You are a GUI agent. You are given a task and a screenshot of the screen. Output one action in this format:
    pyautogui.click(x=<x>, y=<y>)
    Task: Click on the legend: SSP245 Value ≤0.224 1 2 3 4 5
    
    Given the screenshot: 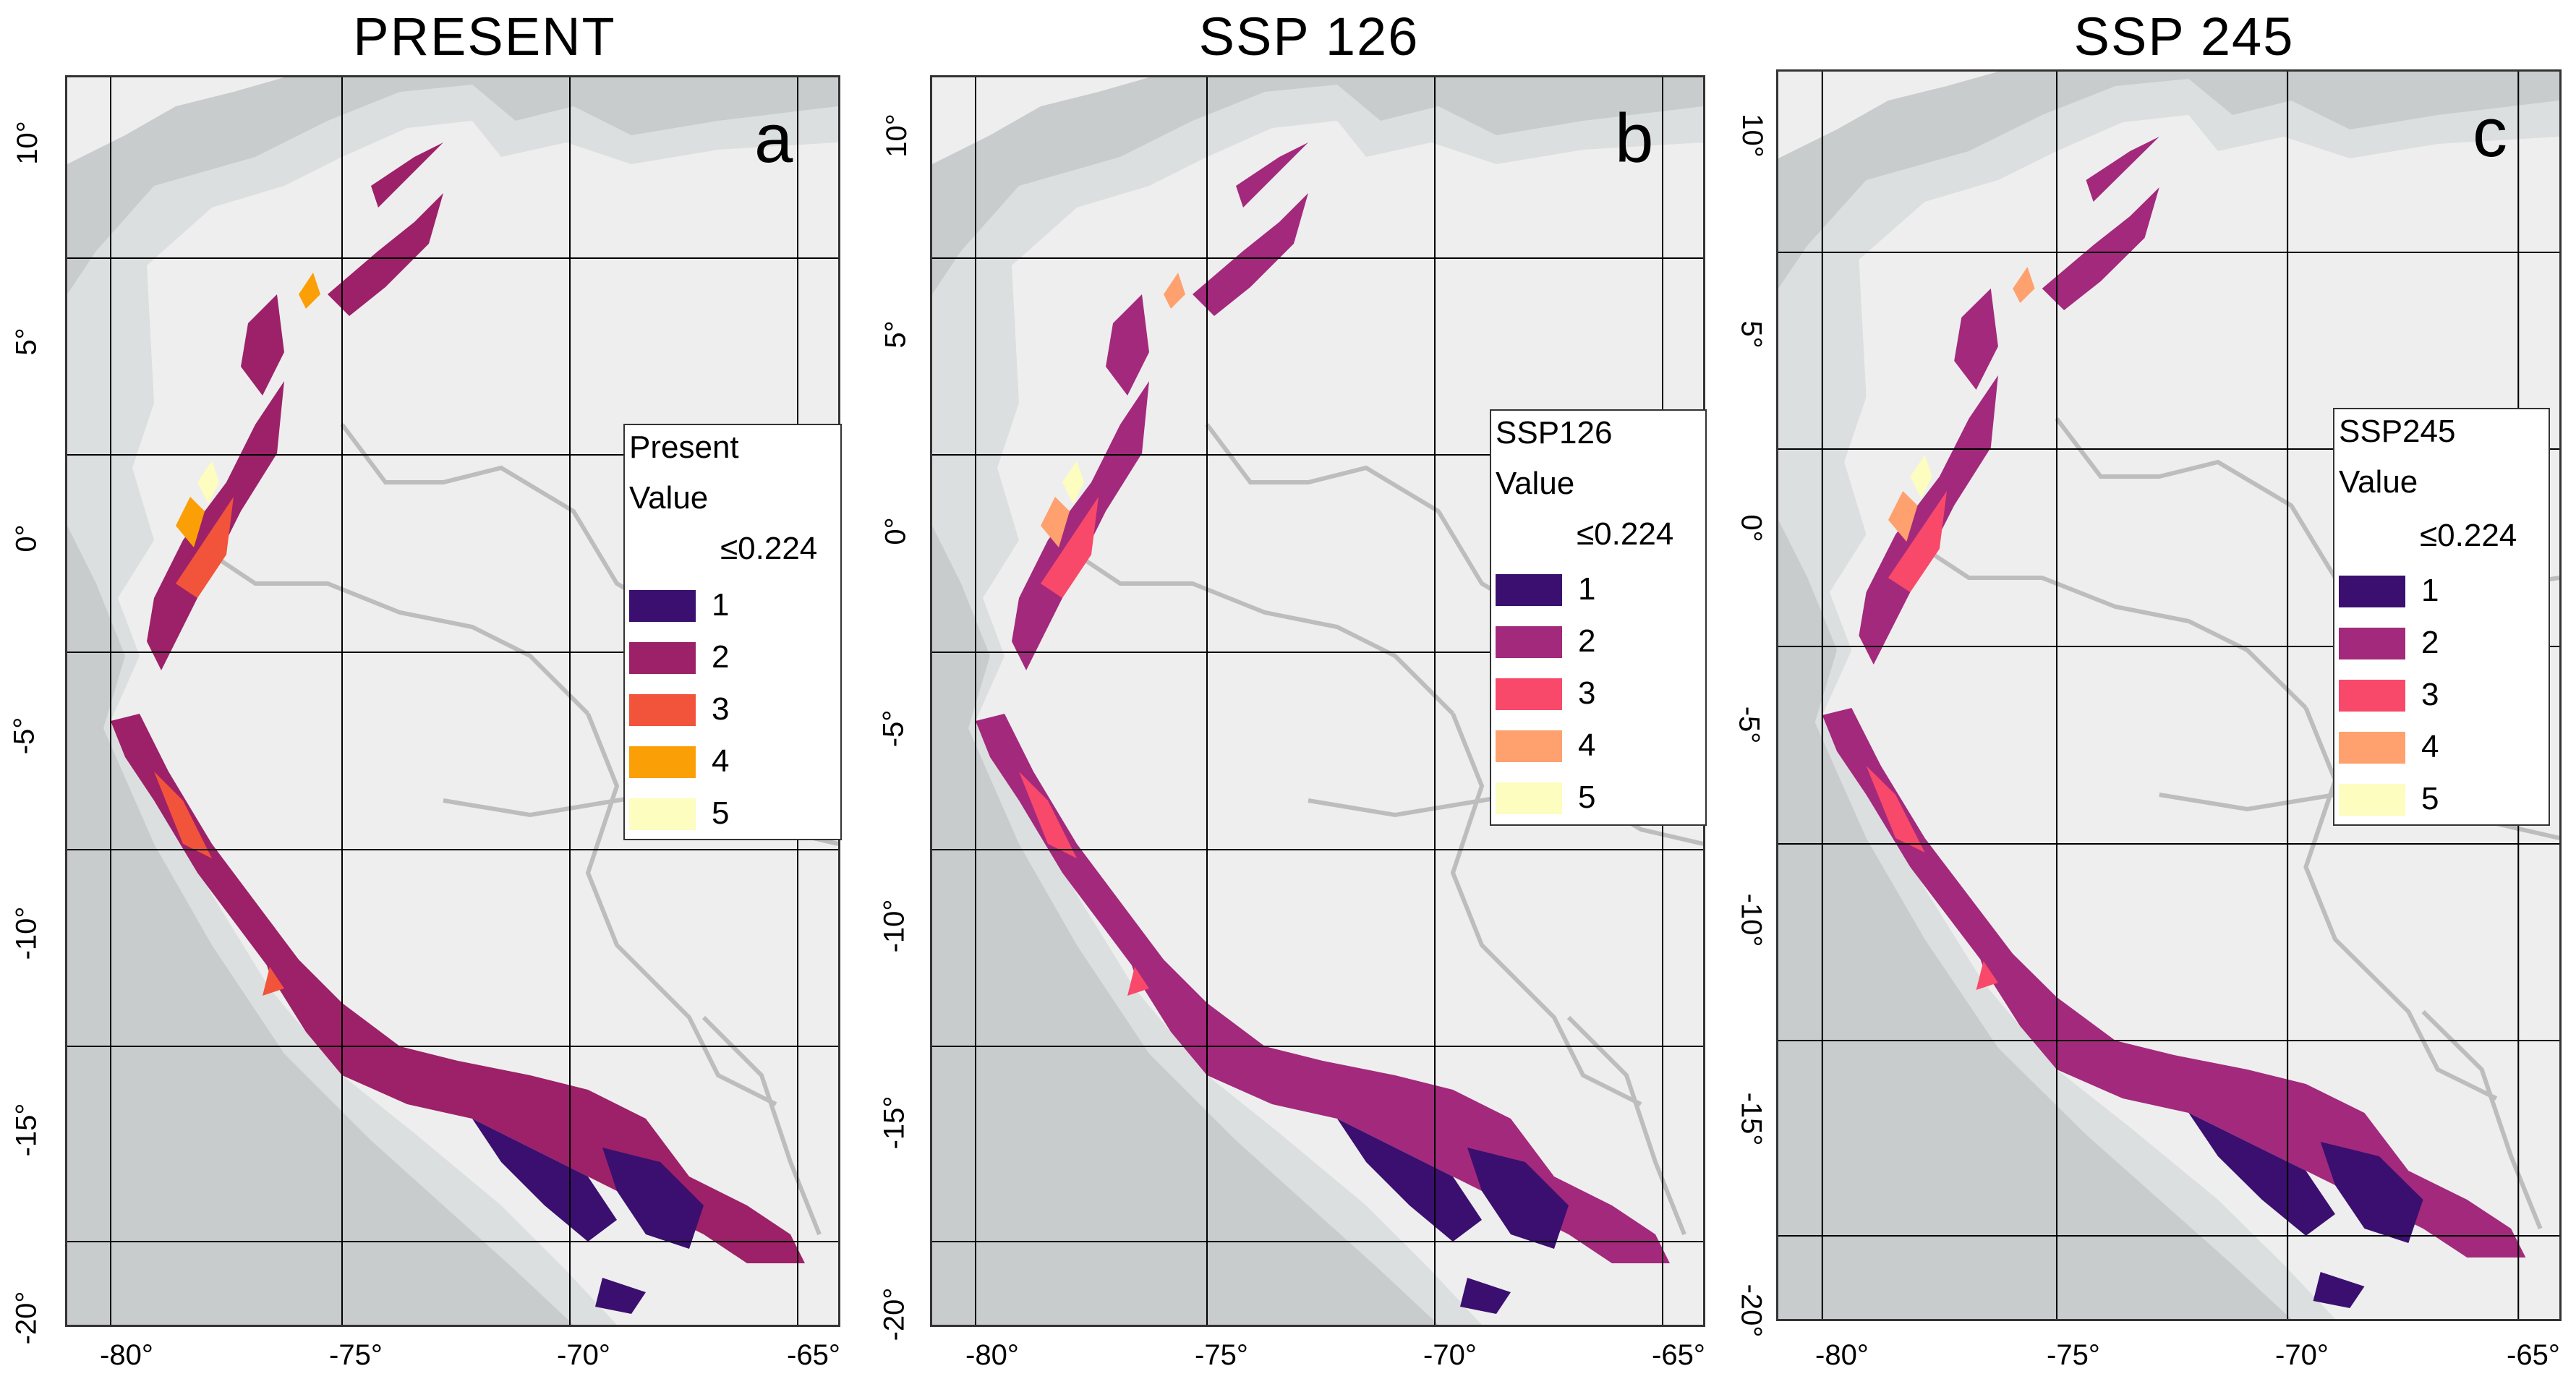 What is the action you would take?
    pyautogui.click(x=2441, y=617)
    